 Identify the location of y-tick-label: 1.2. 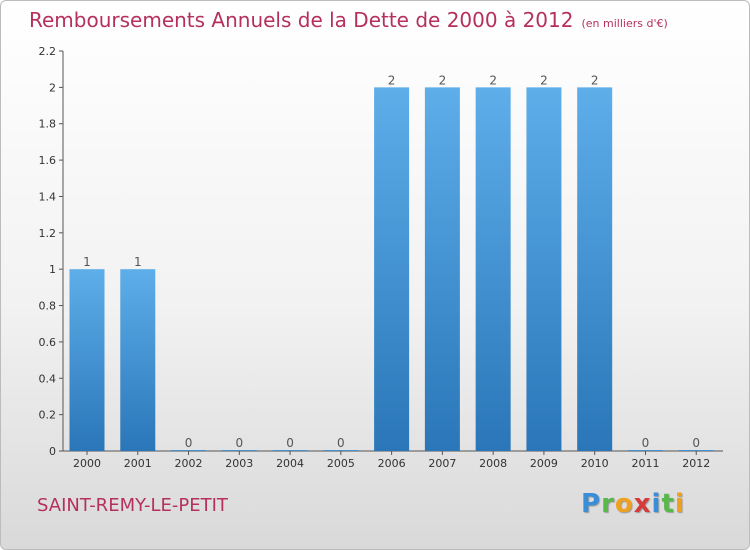
(48, 233).